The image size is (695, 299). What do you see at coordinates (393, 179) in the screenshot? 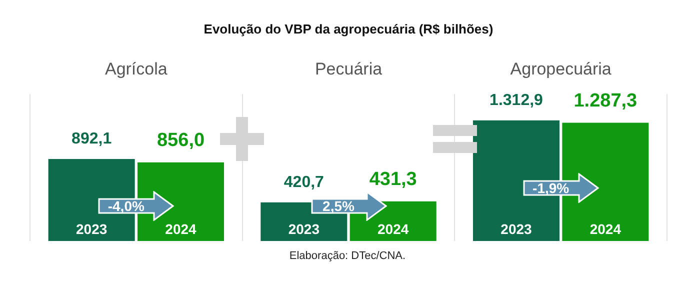
I see `data-label: 431,3` at bounding box center [393, 179].